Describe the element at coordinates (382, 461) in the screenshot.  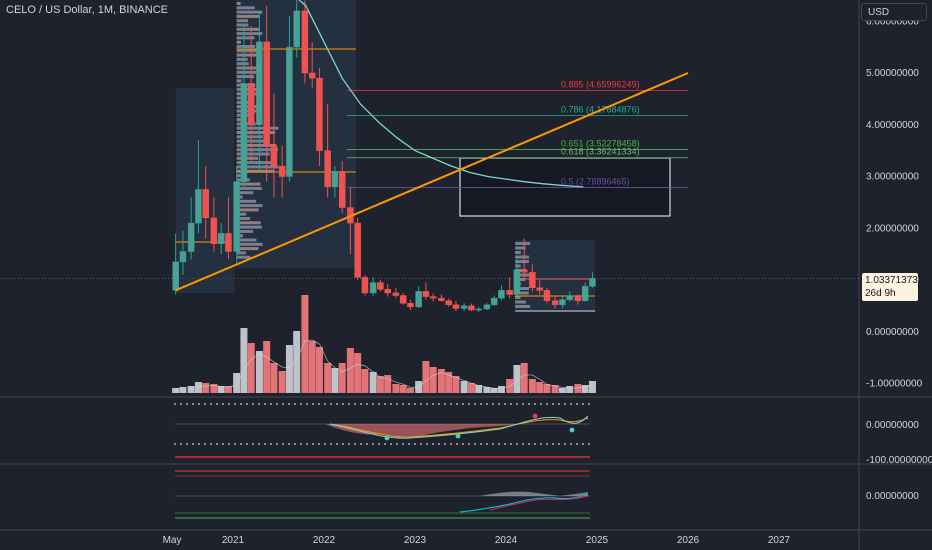
I see `oscillator-panes` at that location.